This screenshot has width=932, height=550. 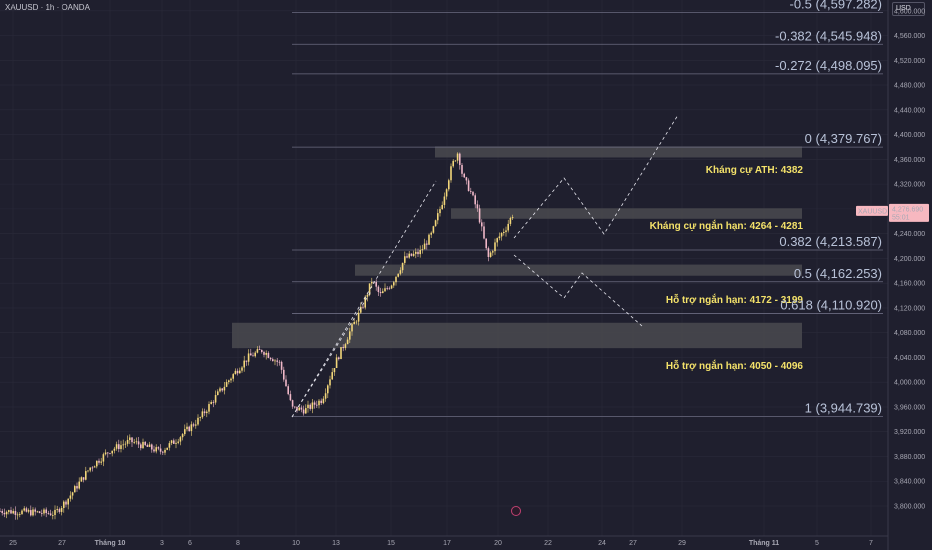 I want to click on time-tick-label: 20, so click(x=498, y=543).